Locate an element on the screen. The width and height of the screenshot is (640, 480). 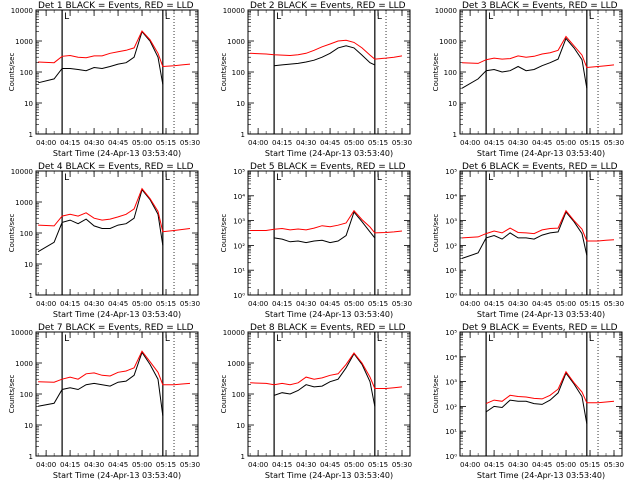
panel-title: Det 6 BLACK = Events, RED = LLD is located at coordinates (540, 167).